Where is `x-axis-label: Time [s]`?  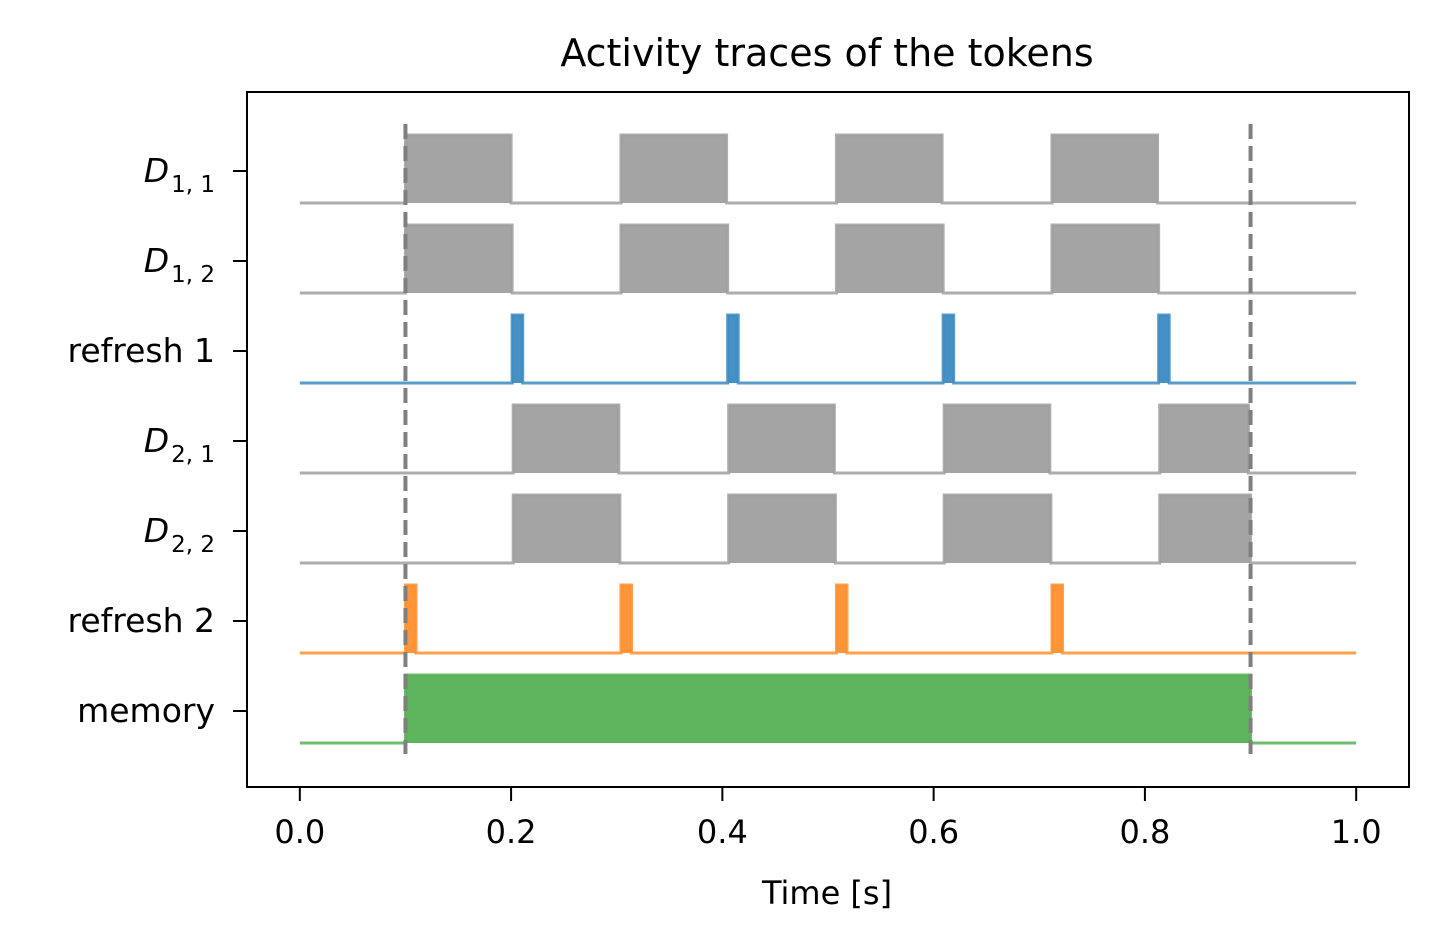 x-axis-label: Time [s] is located at coordinates (826, 893).